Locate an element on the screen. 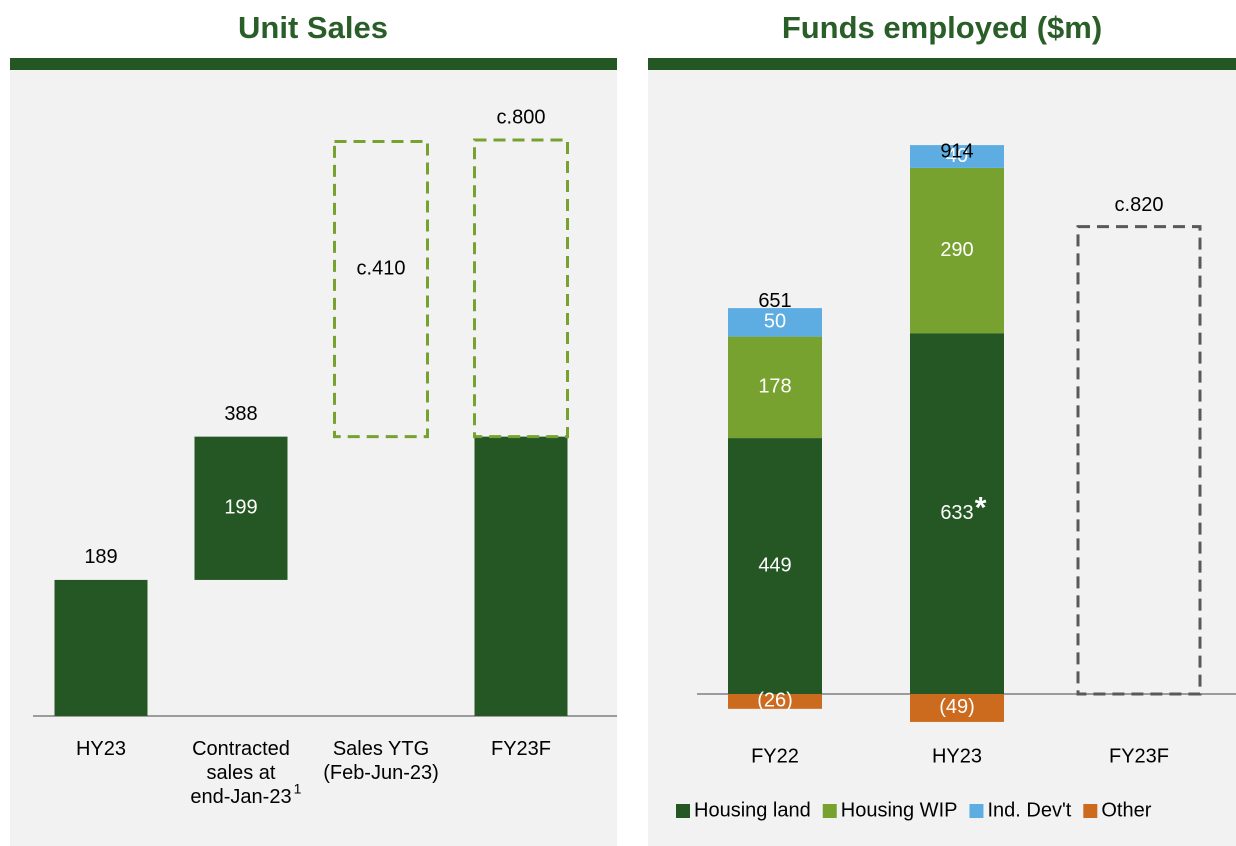 This screenshot has height=846, width=1236. value-label: 290 is located at coordinates (956, 250).